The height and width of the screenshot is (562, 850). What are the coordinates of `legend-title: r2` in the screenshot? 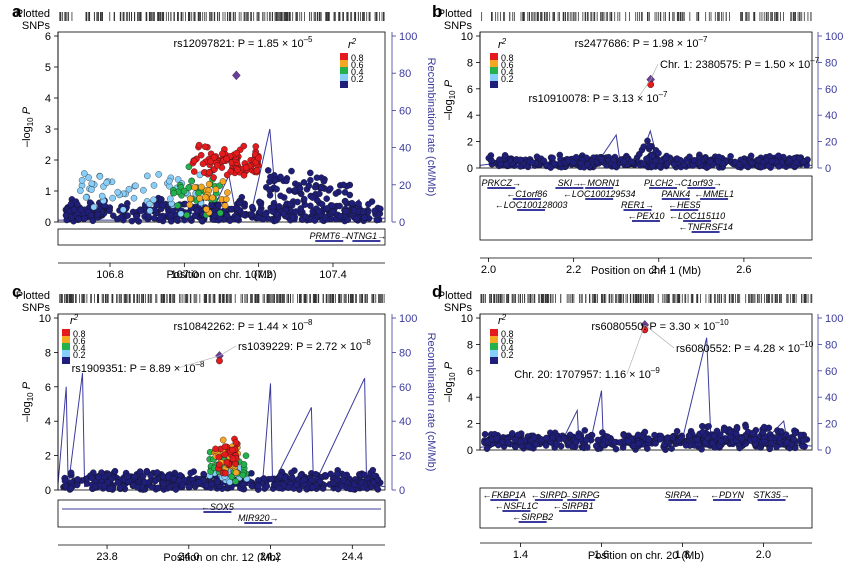 It's located at (352, 44).